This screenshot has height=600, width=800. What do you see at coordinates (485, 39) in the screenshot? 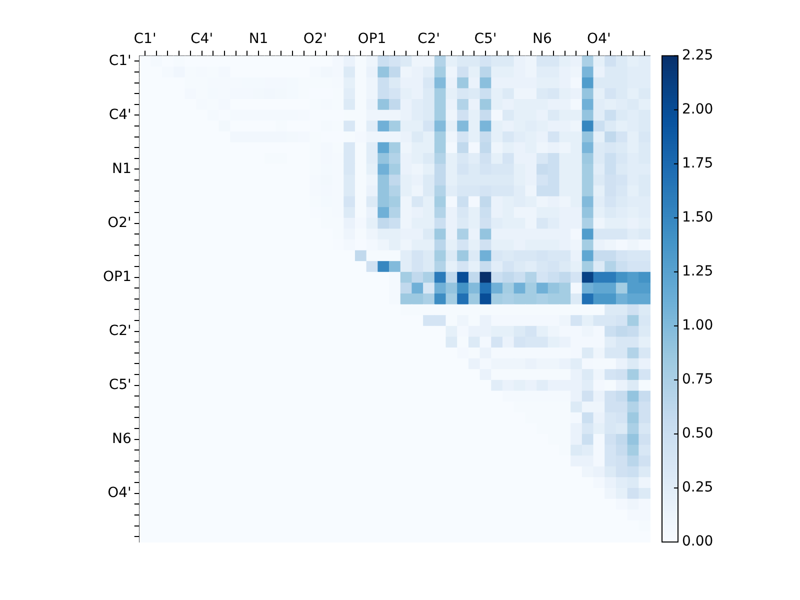
I see `x-tick-label: C5'` at bounding box center [485, 39].